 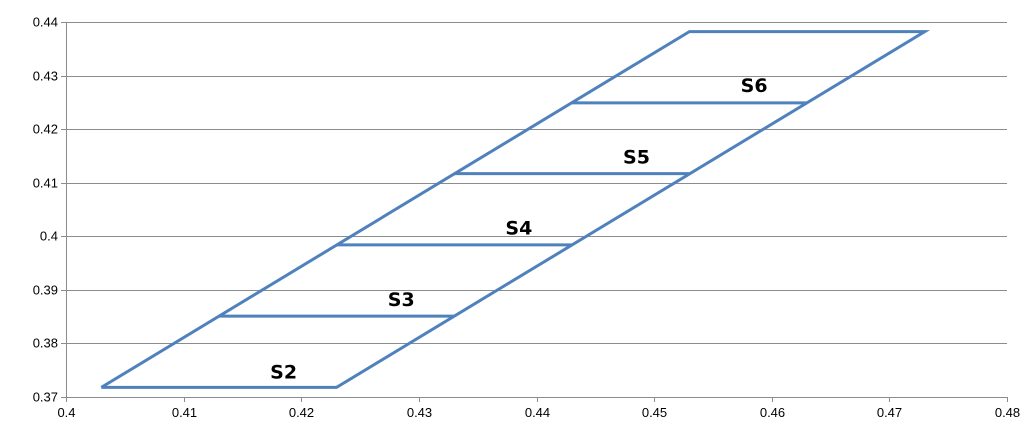 What do you see at coordinates (754, 86) in the screenshot?
I see `region-label: S6` at bounding box center [754, 86].